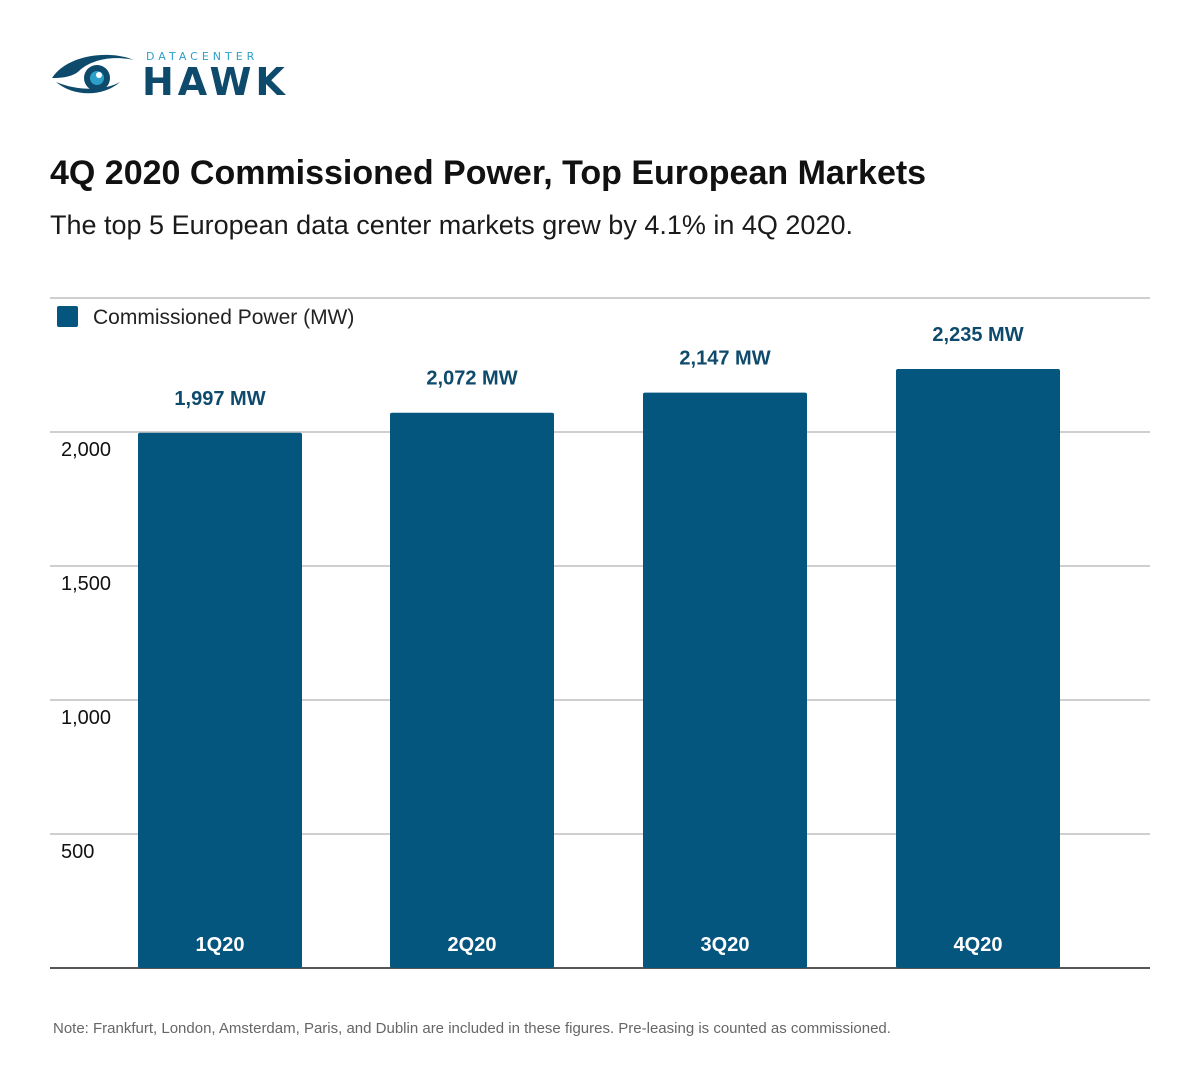 The height and width of the screenshot is (1072, 1200). What do you see at coordinates (86, 450) in the screenshot?
I see `y-tick-label: 2,000` at bounding box center [86, 450].